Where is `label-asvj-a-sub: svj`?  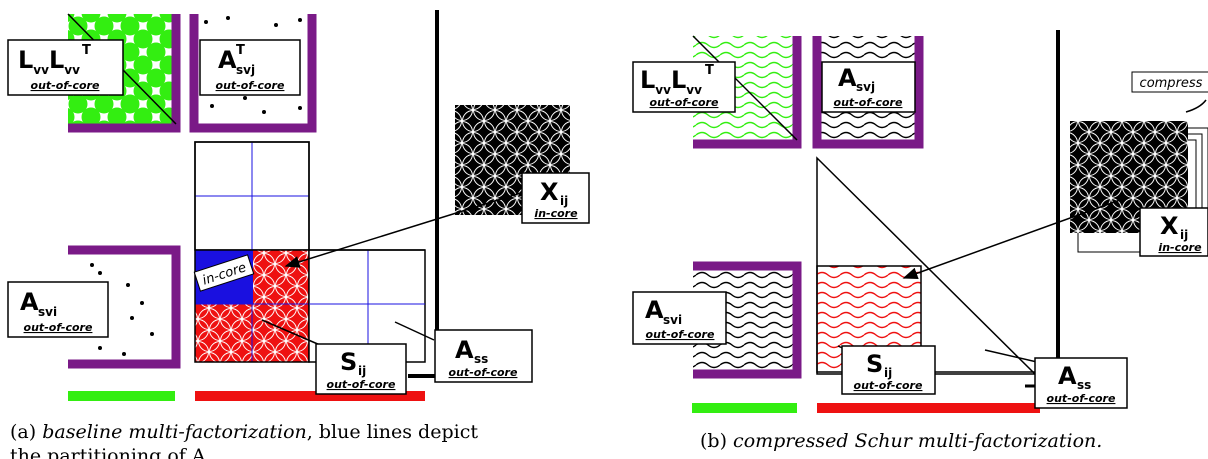 label-asvj-a-sub: svj is located at coordinates (245, 70).